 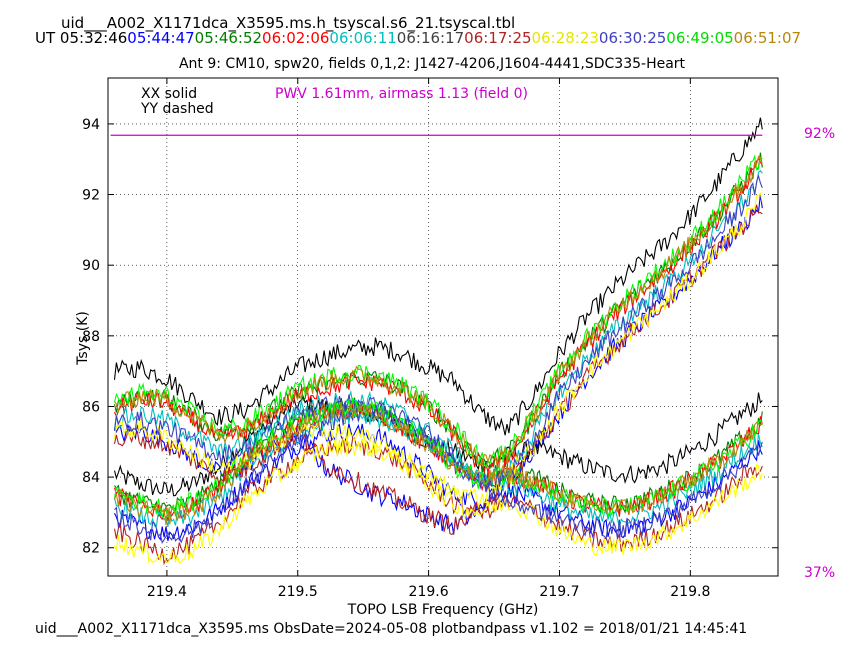 I want to click on ut-time-8: 06:30:25, so click(x=632, y=38).